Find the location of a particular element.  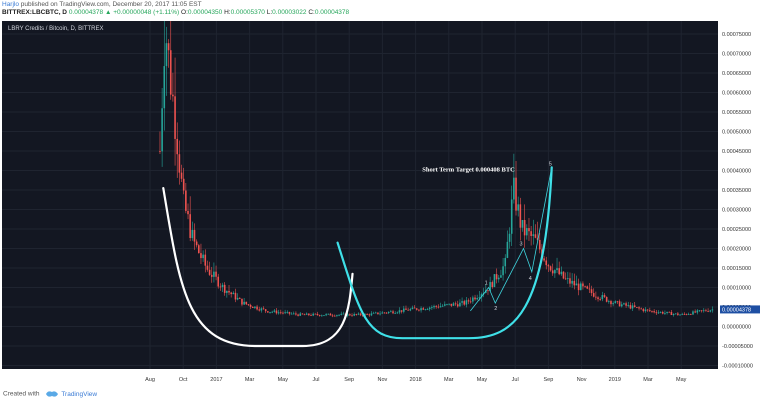

tradingview-brand-link: TradingView is located at coordinates (79, 394).